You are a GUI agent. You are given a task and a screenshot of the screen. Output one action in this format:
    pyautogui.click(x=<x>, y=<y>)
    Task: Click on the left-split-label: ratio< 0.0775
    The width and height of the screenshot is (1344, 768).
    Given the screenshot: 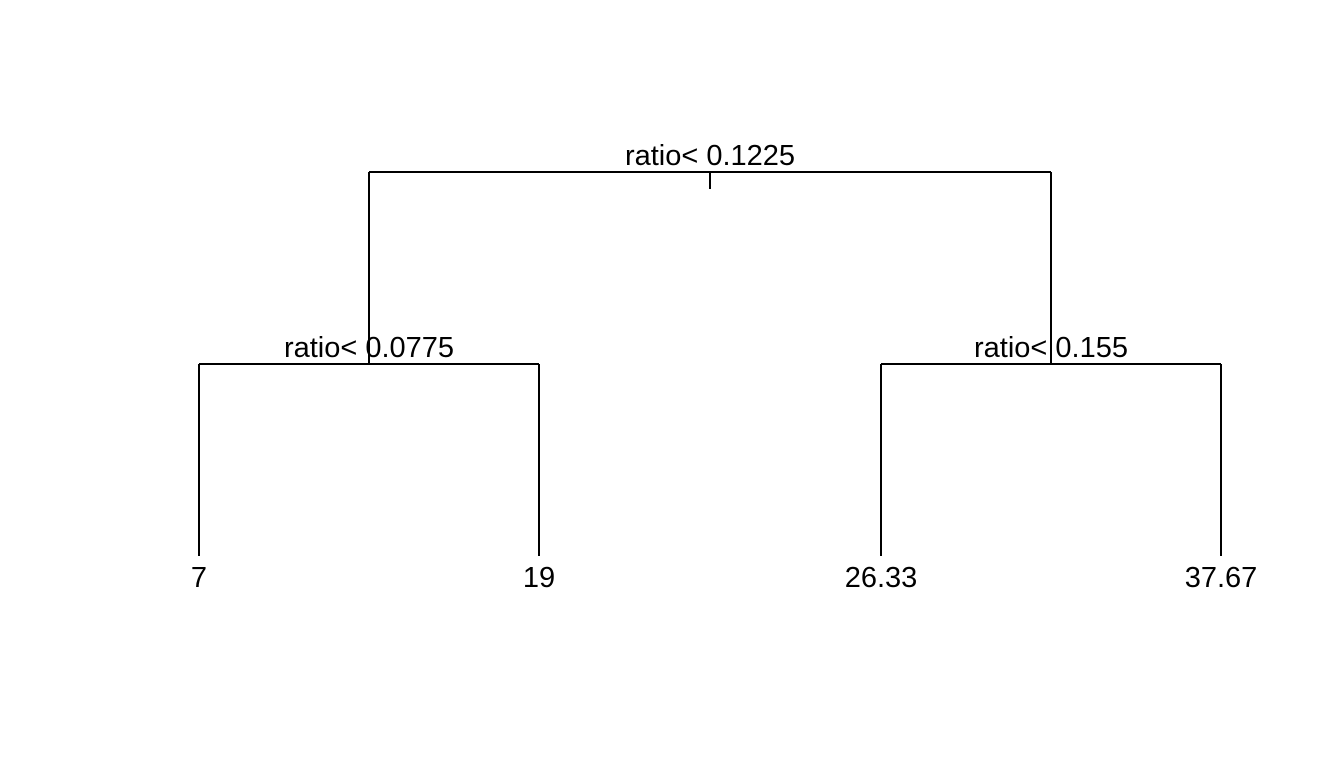 What is the action you would take?
    pyautogui.click(x=369, y=348)
    